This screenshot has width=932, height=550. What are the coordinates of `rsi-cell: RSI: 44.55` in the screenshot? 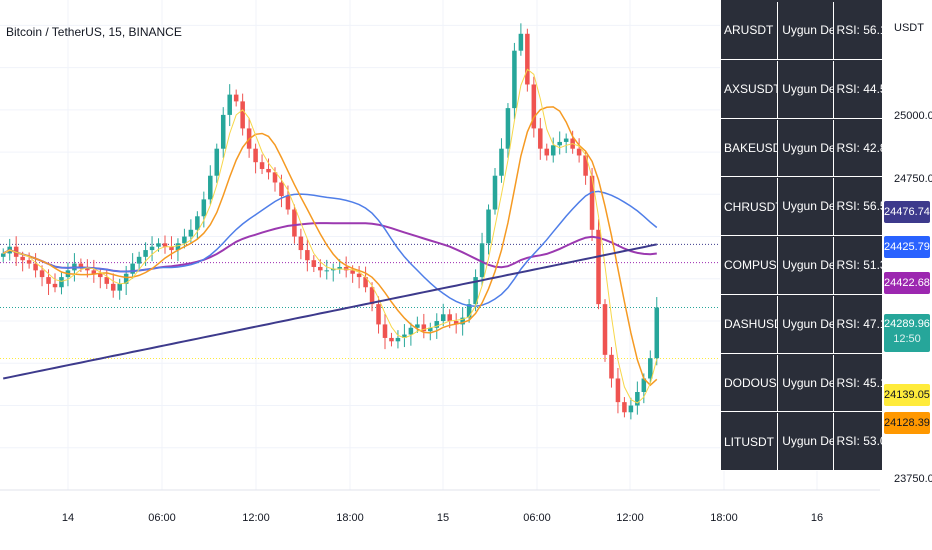 It's located at (857, 89).